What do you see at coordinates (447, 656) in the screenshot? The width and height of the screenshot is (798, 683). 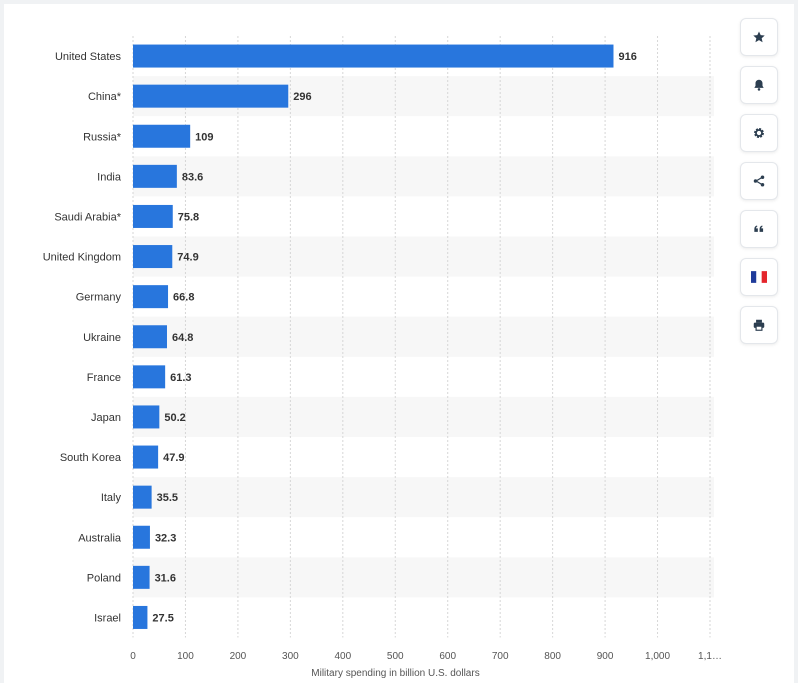 I see `x-tick-label: 600` at bounding box center [447, 656].